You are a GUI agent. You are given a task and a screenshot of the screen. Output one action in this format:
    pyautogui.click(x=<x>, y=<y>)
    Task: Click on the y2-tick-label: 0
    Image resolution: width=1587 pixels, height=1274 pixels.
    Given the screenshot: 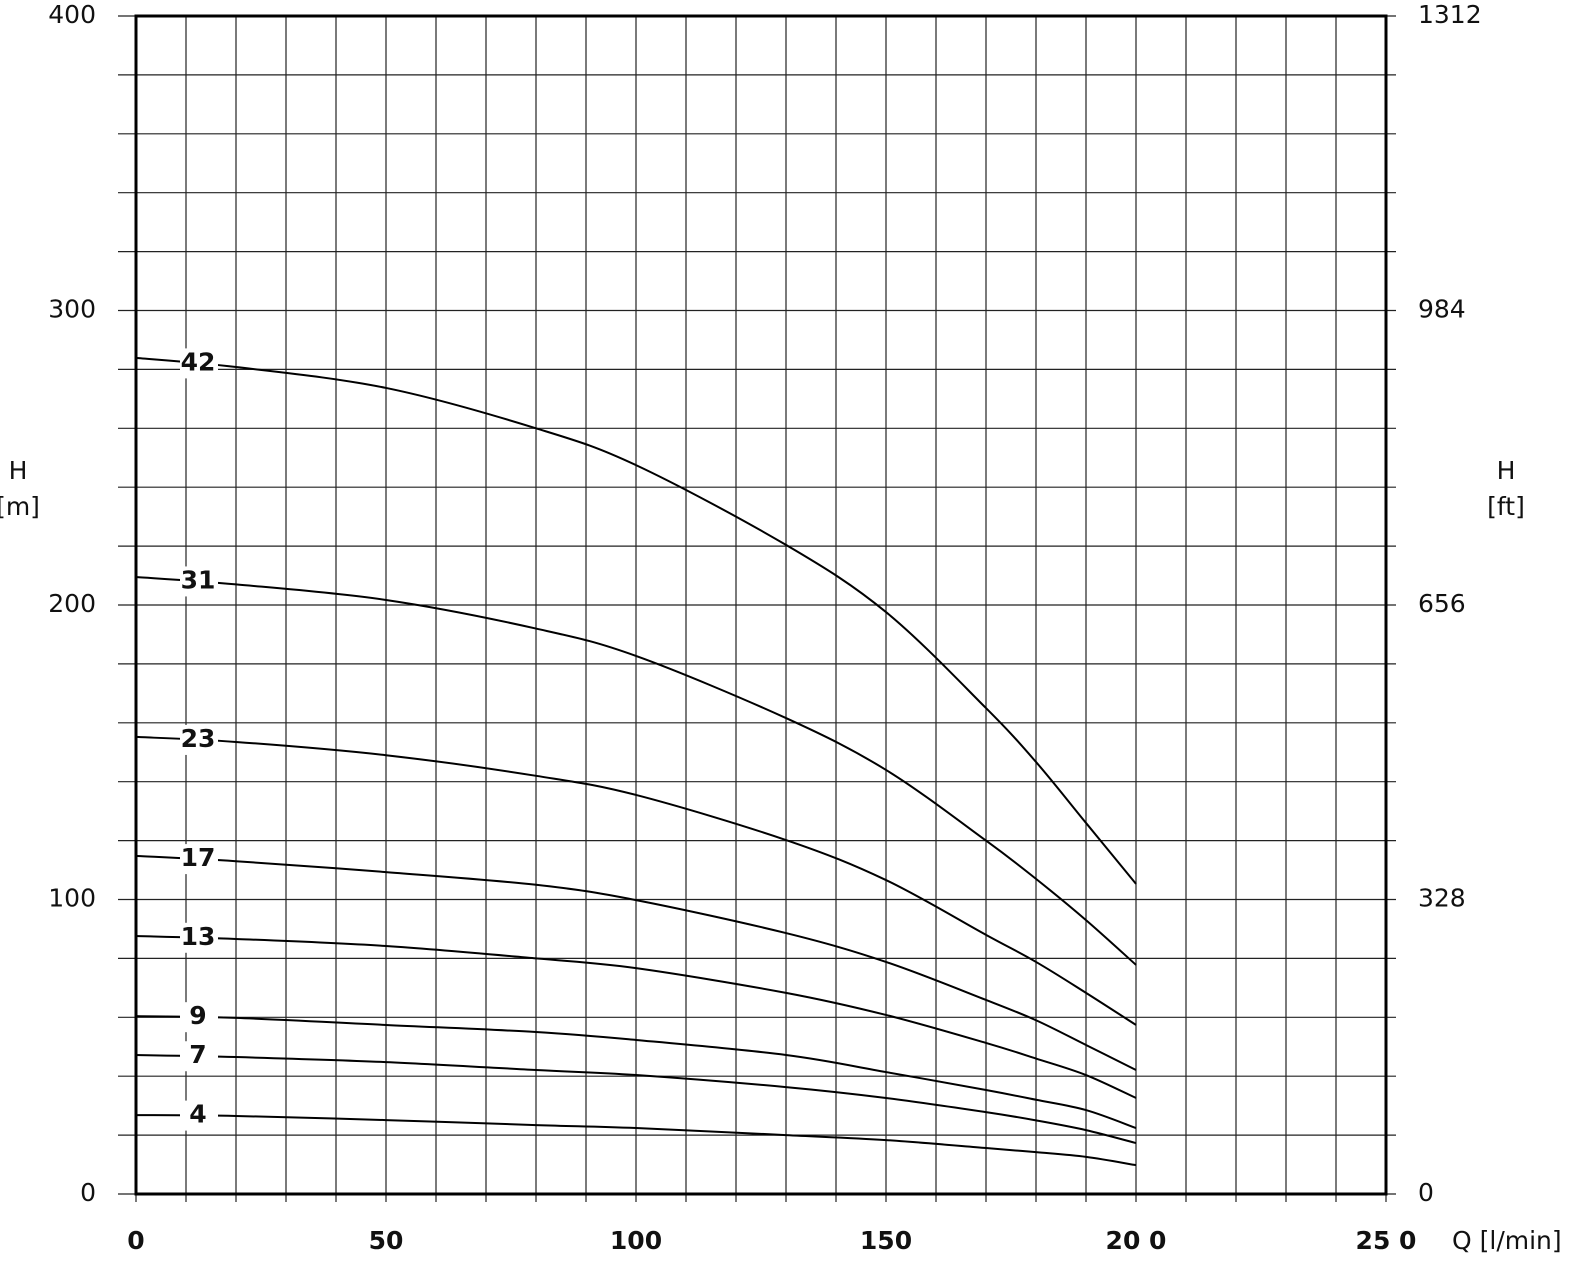 What is the action you would take?
    pyautogui.click(x=1426, y=1192)
    